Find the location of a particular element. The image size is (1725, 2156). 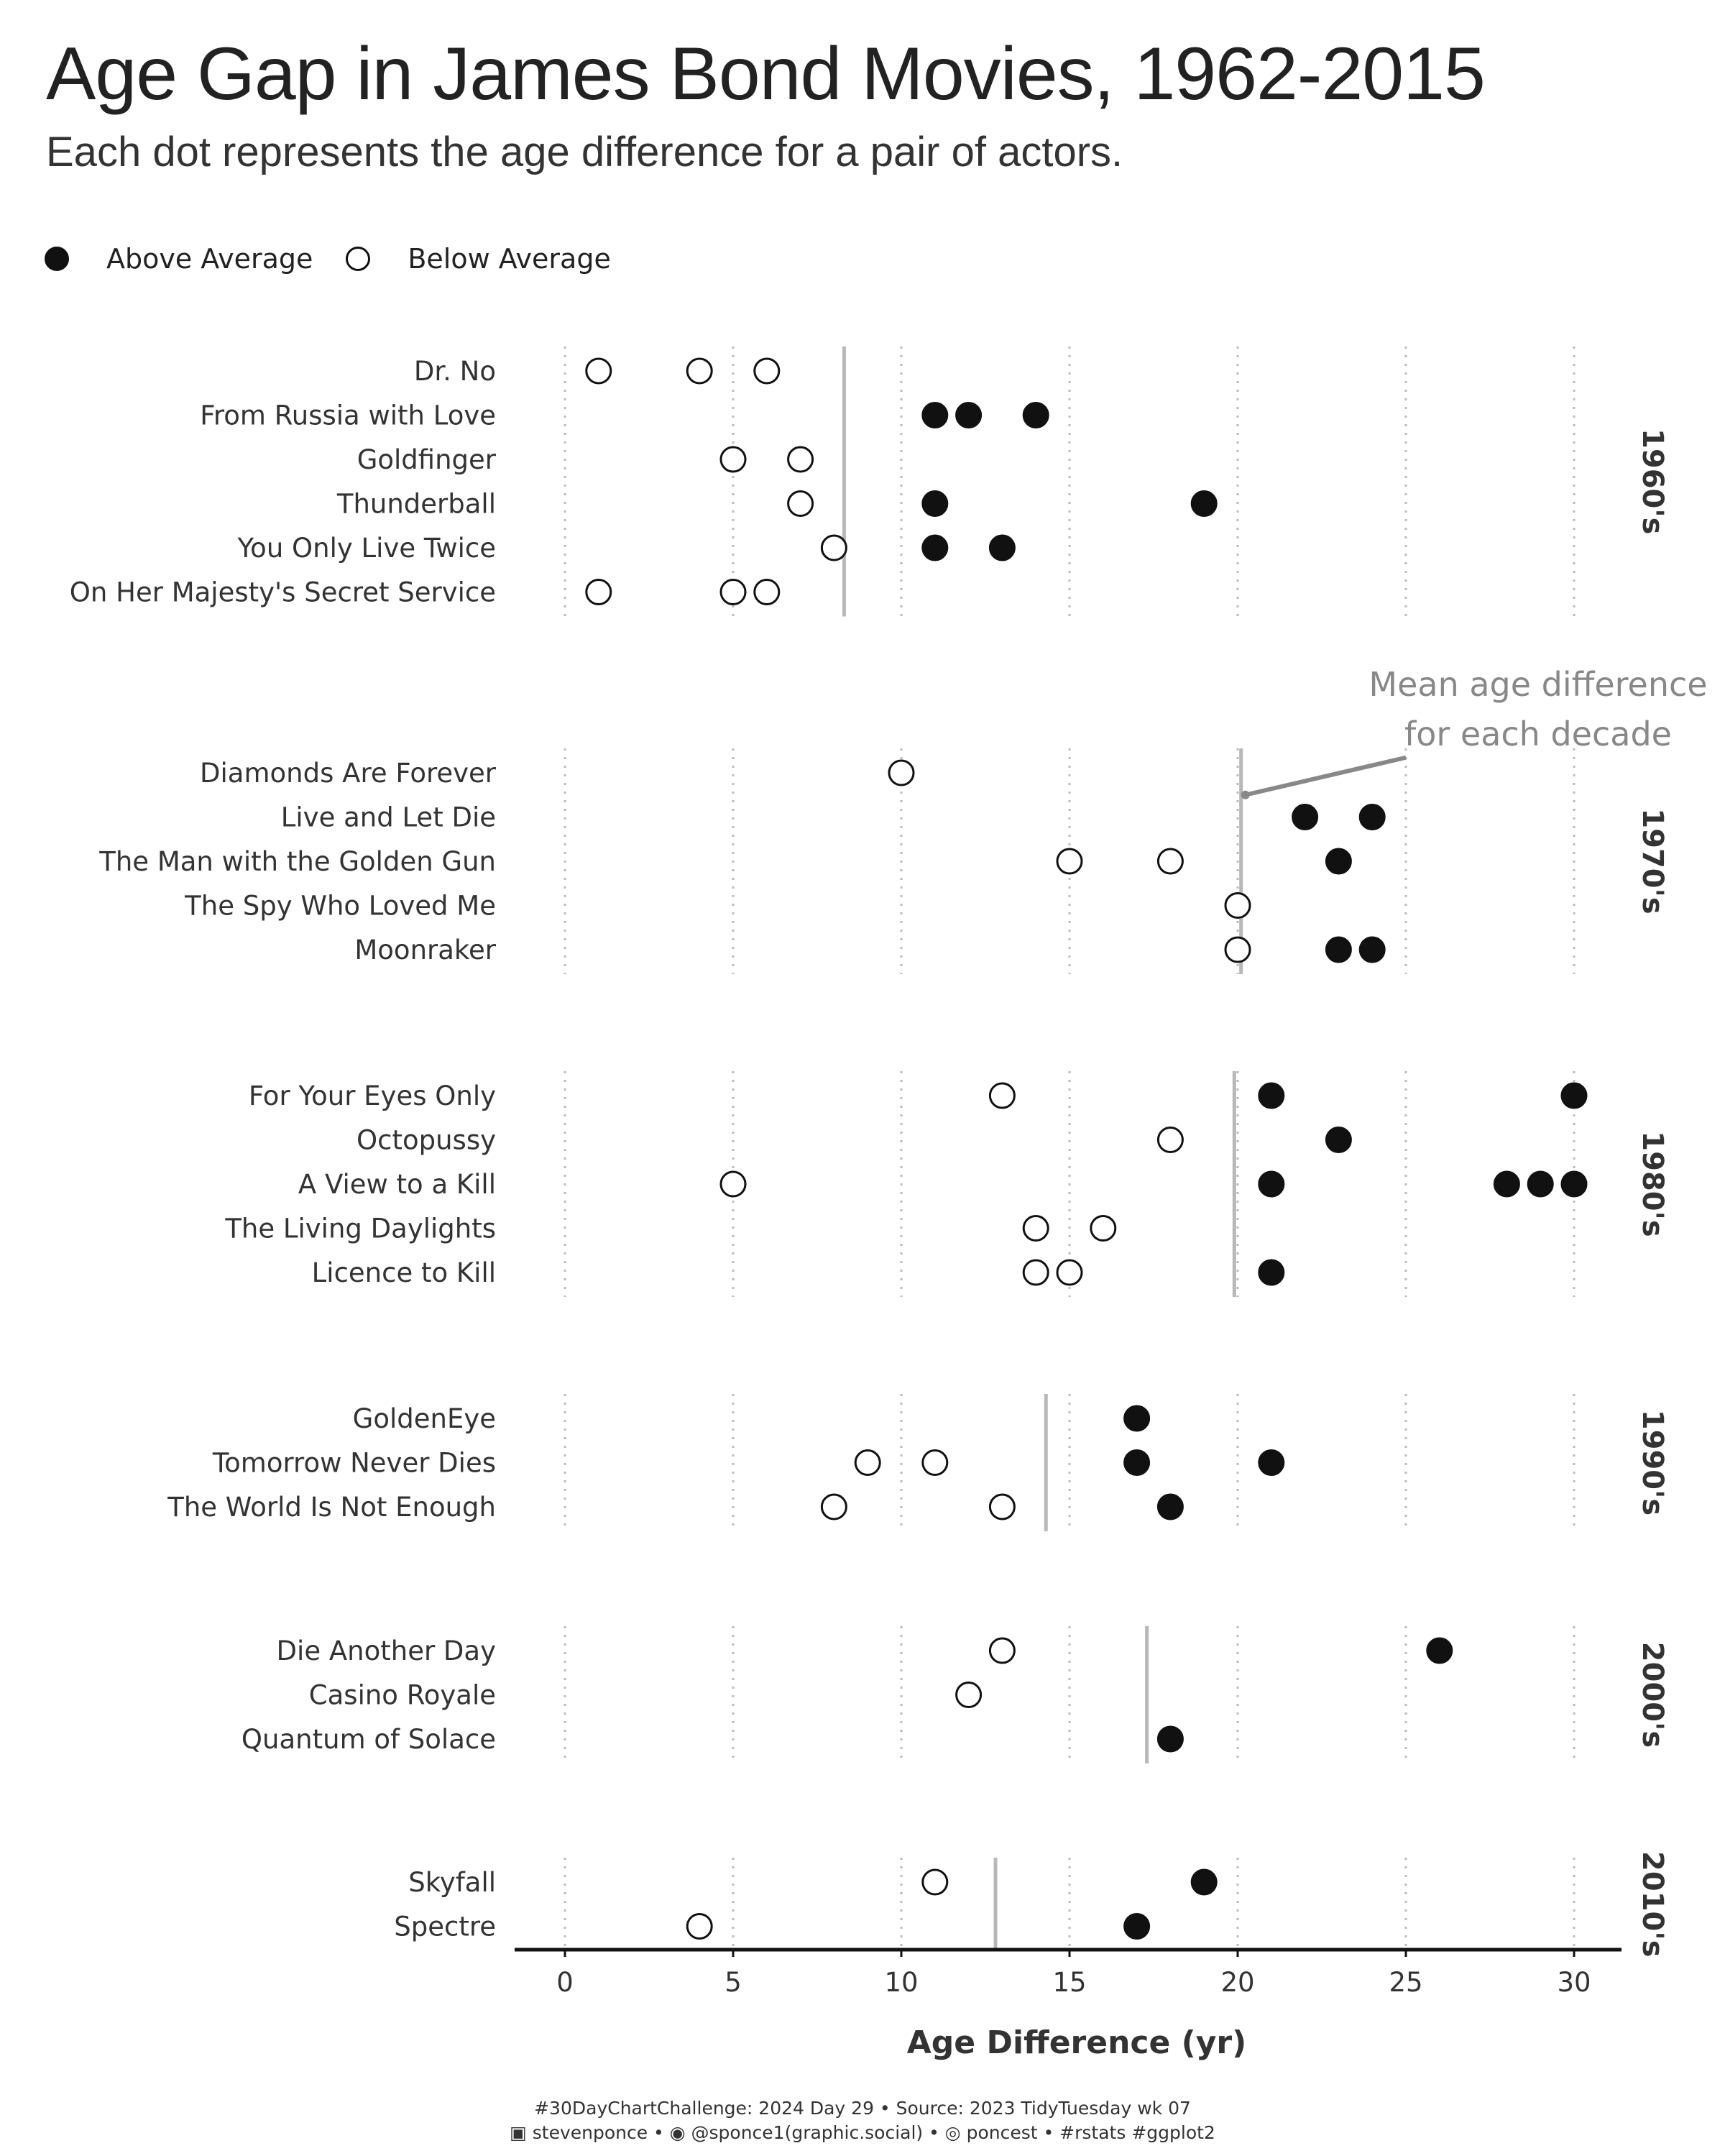

x-tick-label: 10 is located at coordinates (901, 1983).